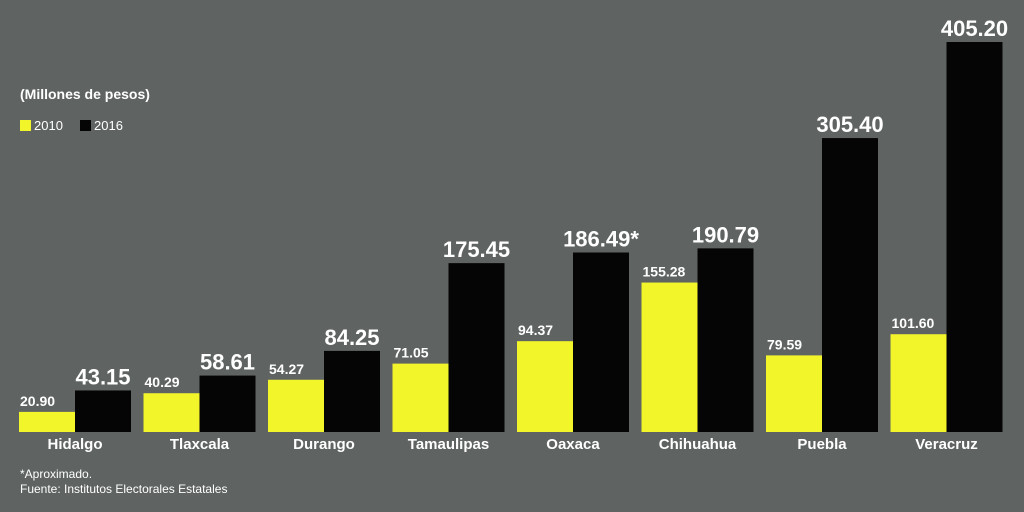 The height and width of the screenshot is (512, 1024). I want to click on value-label-hidalgo-2016: 43.15, so click(102, 376).